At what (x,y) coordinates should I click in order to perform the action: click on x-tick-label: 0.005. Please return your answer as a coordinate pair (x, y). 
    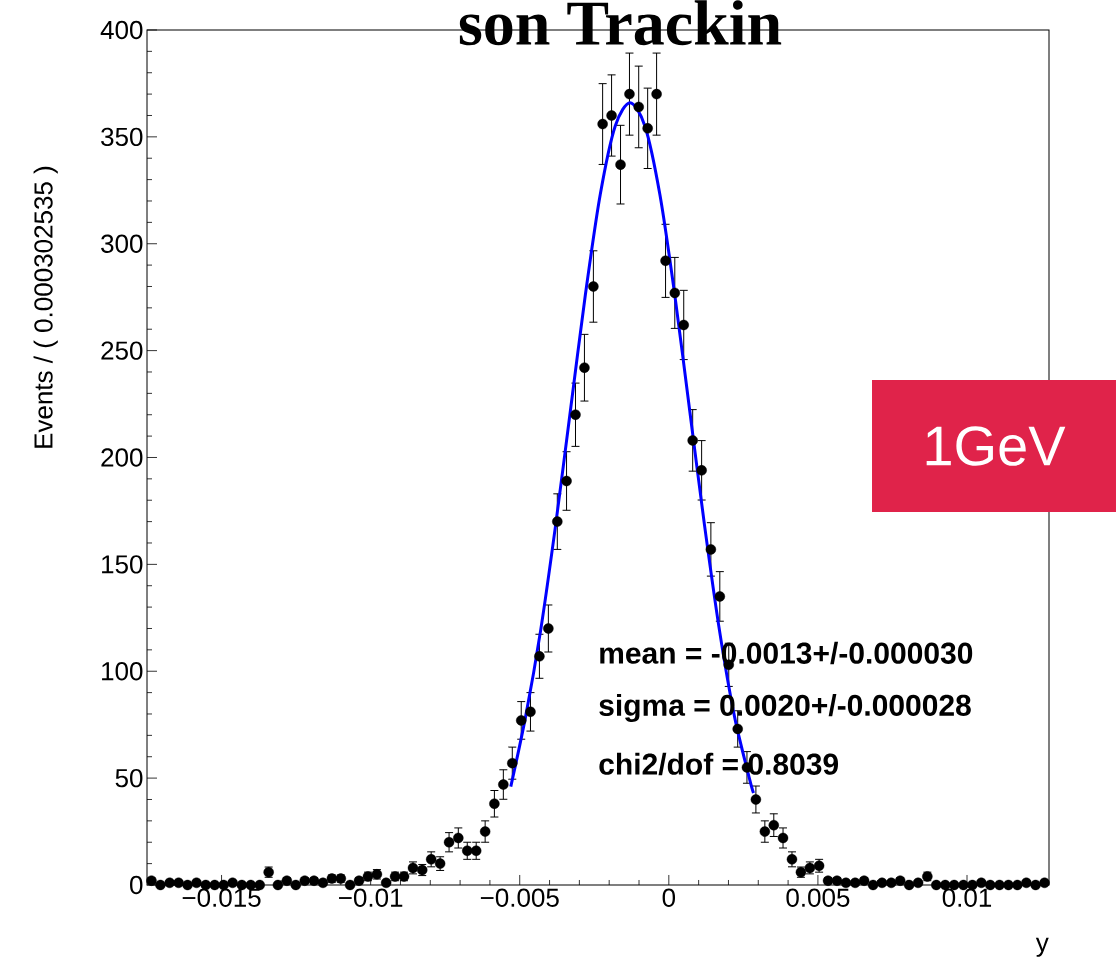
    Looking at the image, I should click on (818, 897).